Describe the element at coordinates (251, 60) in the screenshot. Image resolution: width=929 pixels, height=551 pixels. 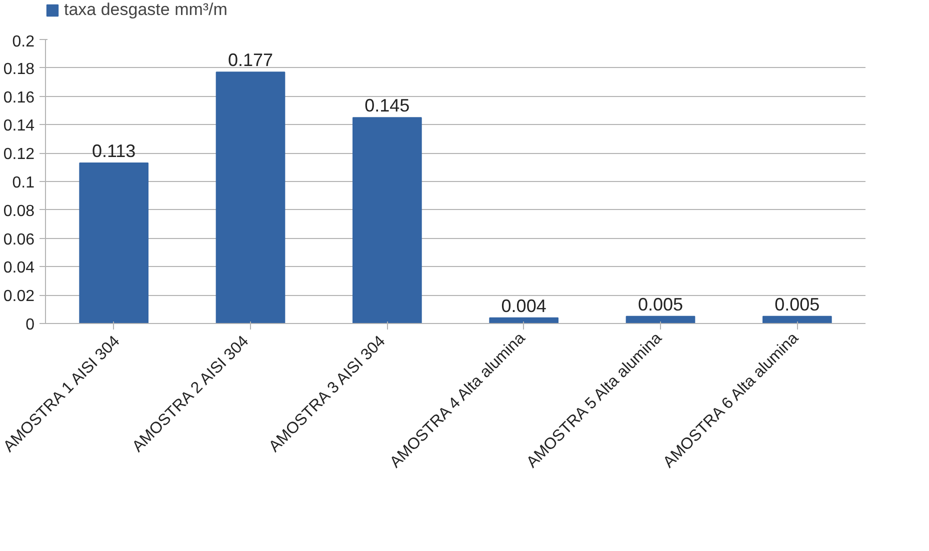
I see `data-label: 0.177` at that location.